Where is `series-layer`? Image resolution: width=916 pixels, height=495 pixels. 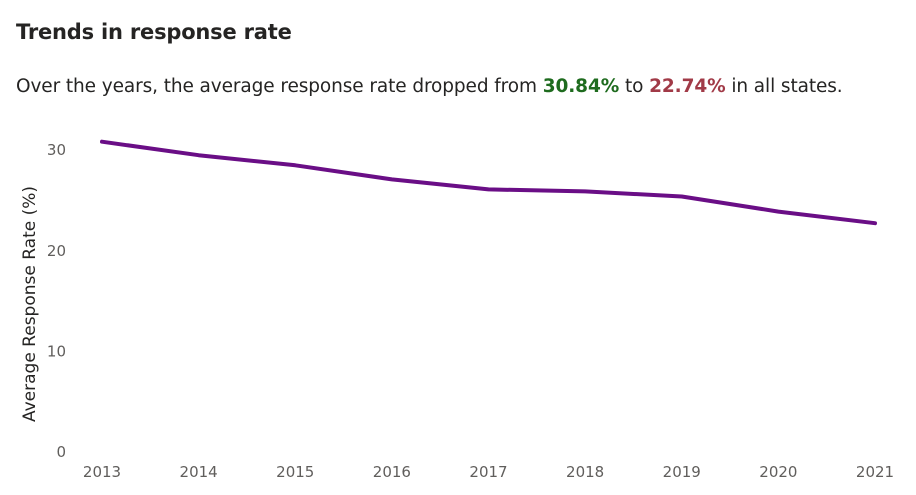 series-layer is located at coordinates (488, 182).